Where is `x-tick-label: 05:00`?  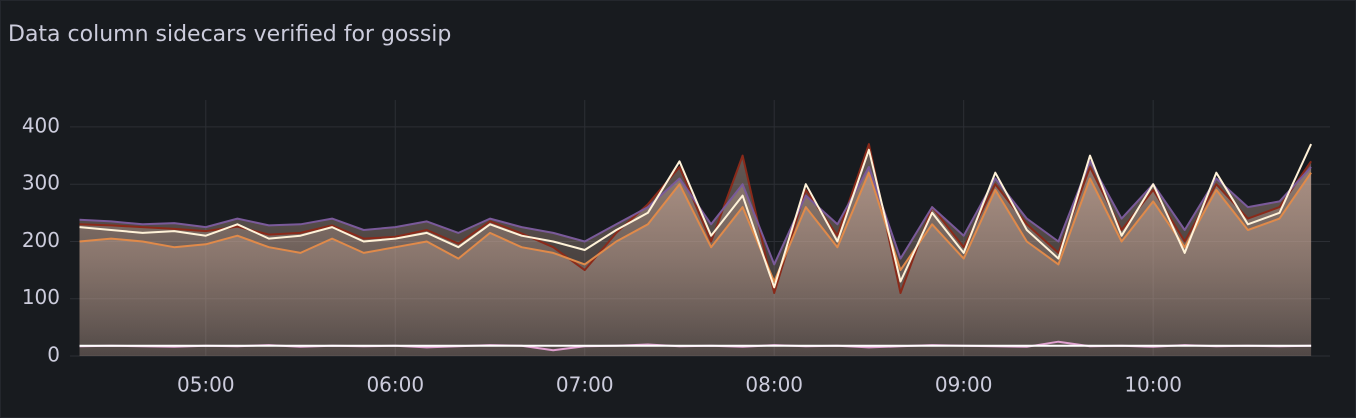 x-tick-label: 05:00 is located at coordinates (206, 385).